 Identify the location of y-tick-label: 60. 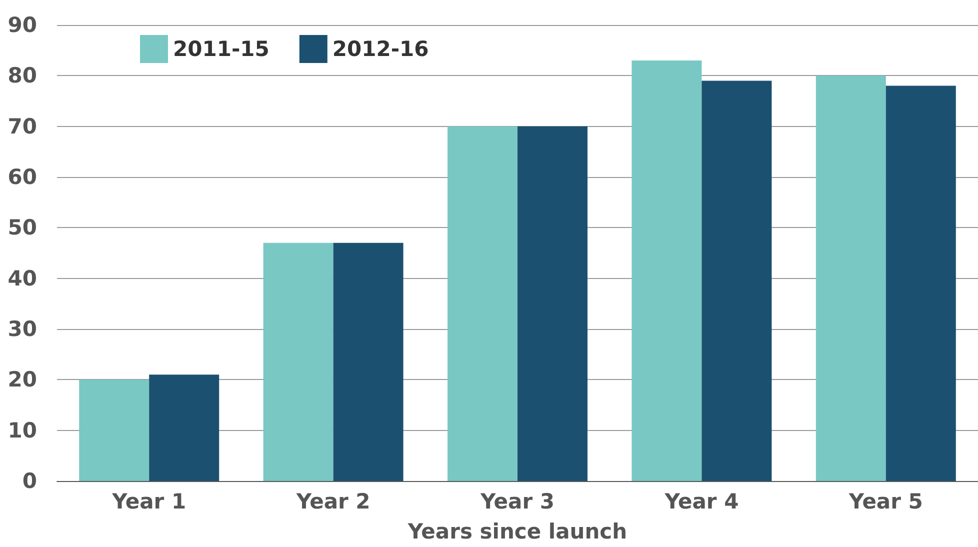
(22, 177).